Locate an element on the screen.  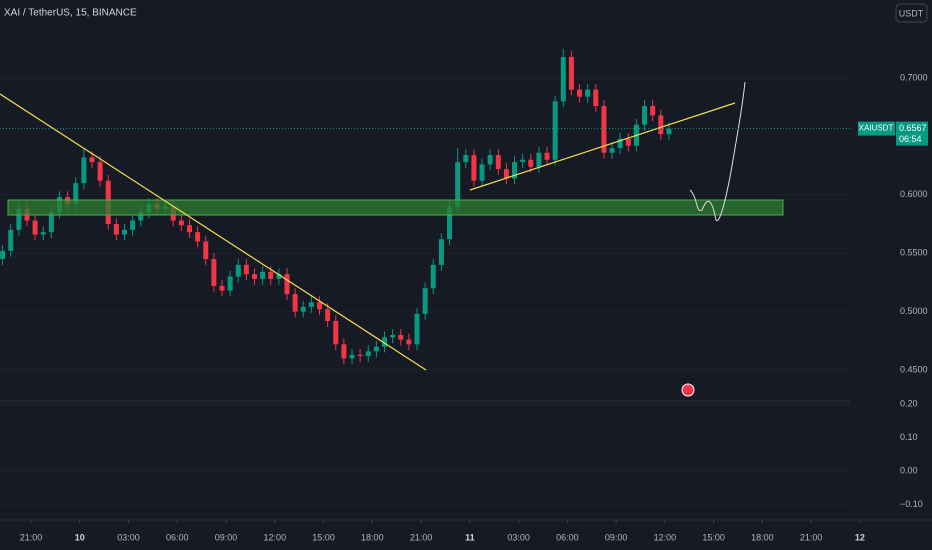
symbol-tag is located at coordinates (876, 128).